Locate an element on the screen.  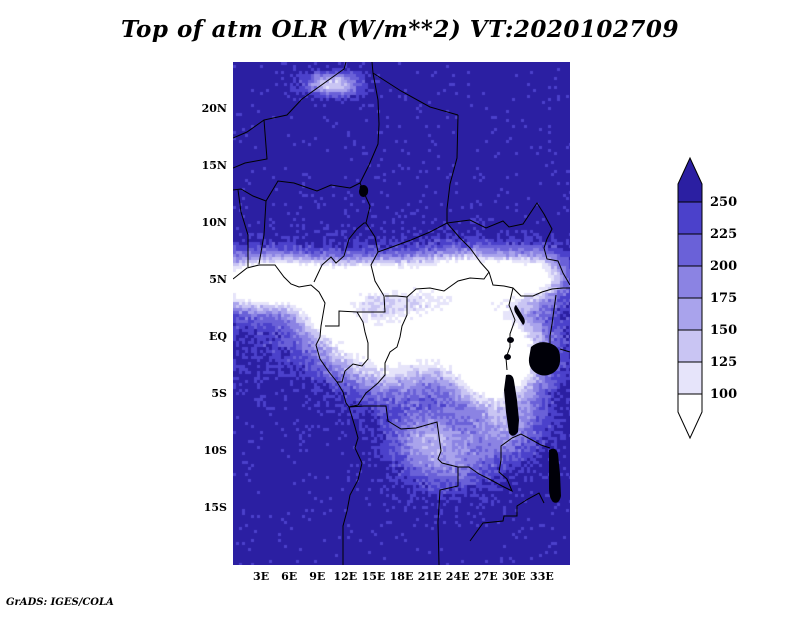
lon-tick-label: 24E is located at coordinates (457, 576).